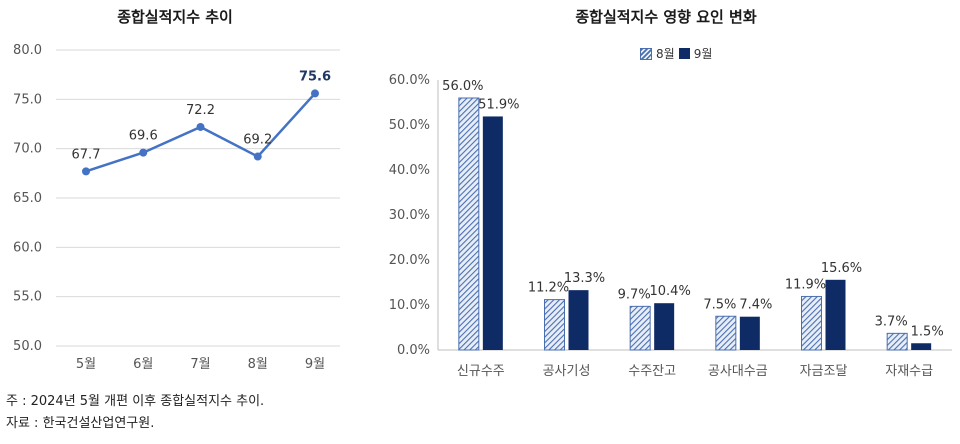 The height and width of the screenshot is (444, 960). I want to click on bar-ytick-label: 0.0%, so click(413, 350).